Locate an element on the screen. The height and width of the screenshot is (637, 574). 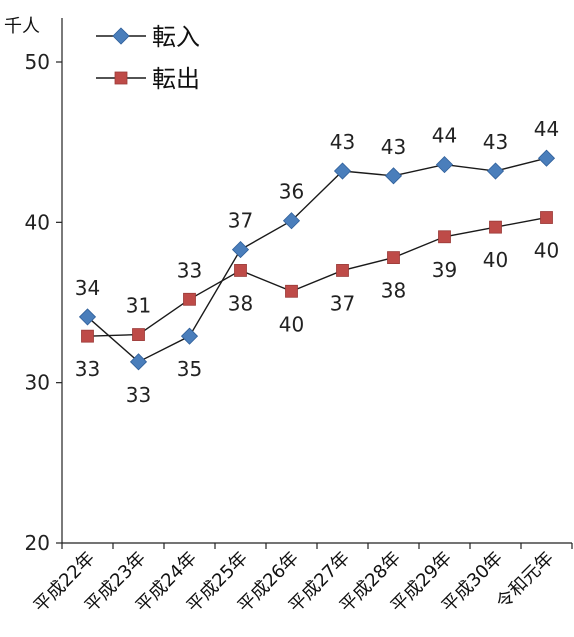
y-axis-unit-label: 千人 is located at coordinates (22, 26).